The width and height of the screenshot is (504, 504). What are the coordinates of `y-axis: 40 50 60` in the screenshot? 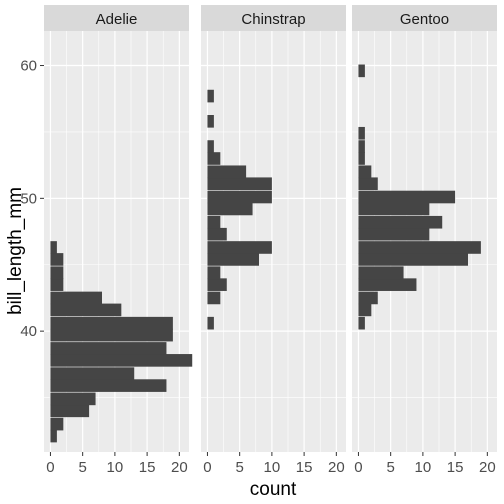 It's located at (32, 199).